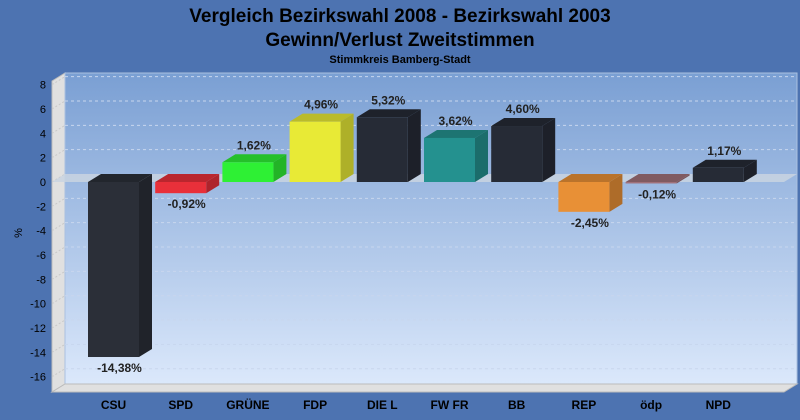 Image resolution: width=800 pixels, height=420 pixels. I want to click on y-tick-label: 2, so click(43, 159).